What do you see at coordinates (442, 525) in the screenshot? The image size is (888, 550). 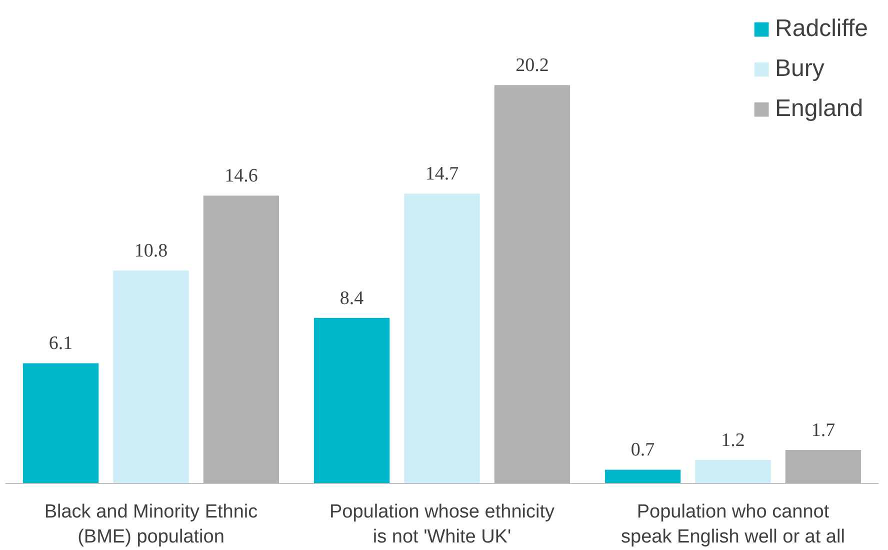 I see `x-tick-label: Population whose ethnicity is not 'White UK'` at bounding box center [442, 525].